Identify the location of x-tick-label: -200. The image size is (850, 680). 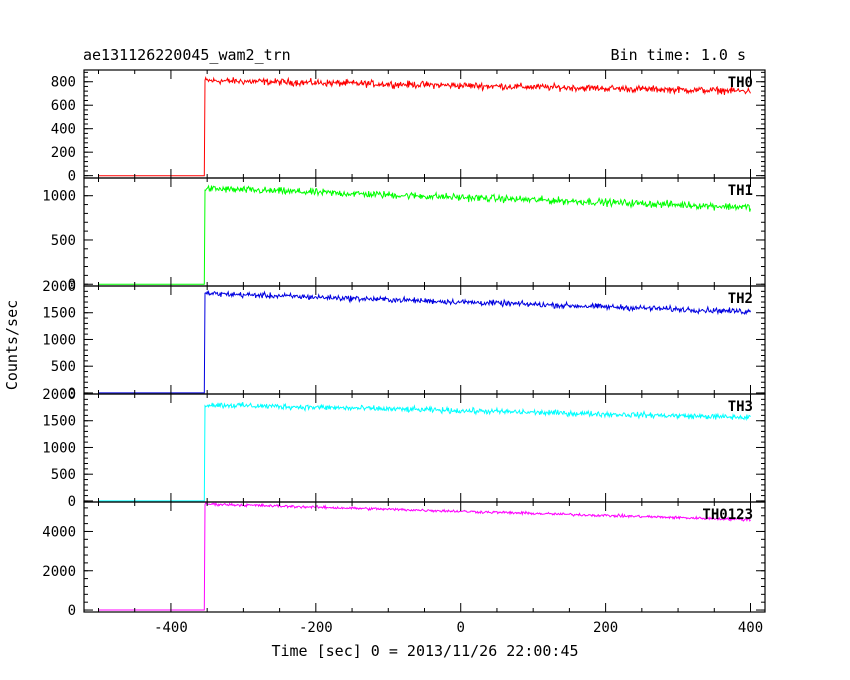
(316, 628).